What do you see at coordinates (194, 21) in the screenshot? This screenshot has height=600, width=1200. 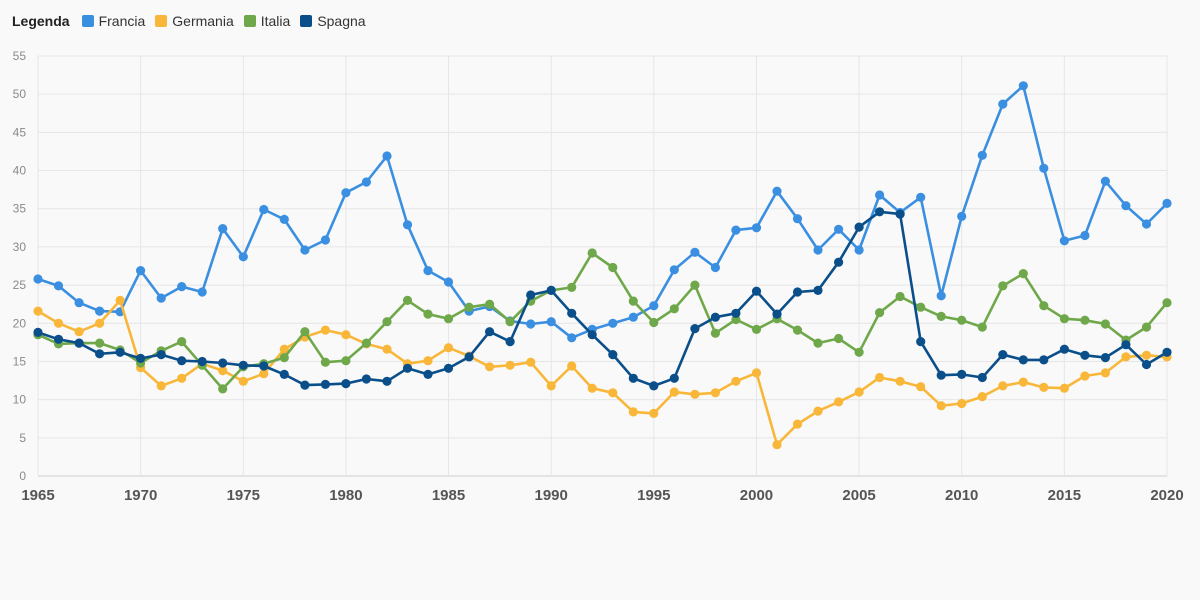 I see `legend-item-germania: Germania` at bounding box center [194, 21].